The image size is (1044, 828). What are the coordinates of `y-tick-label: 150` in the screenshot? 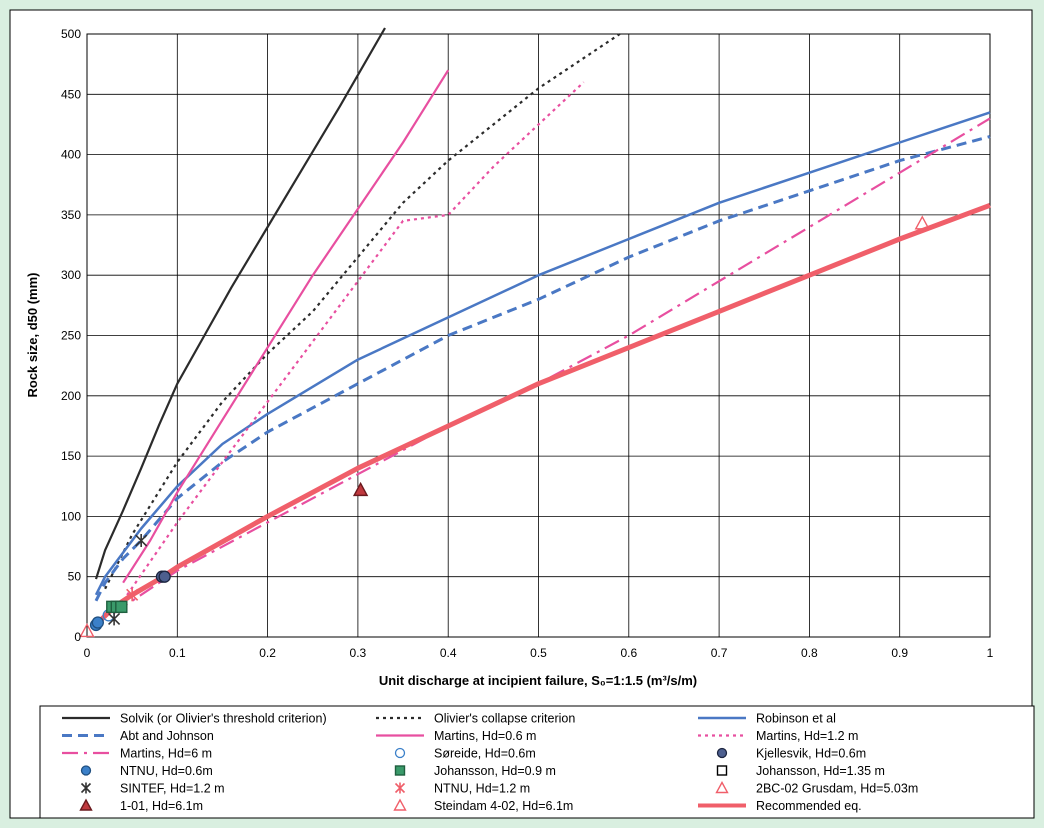 It's located at (71, 456).